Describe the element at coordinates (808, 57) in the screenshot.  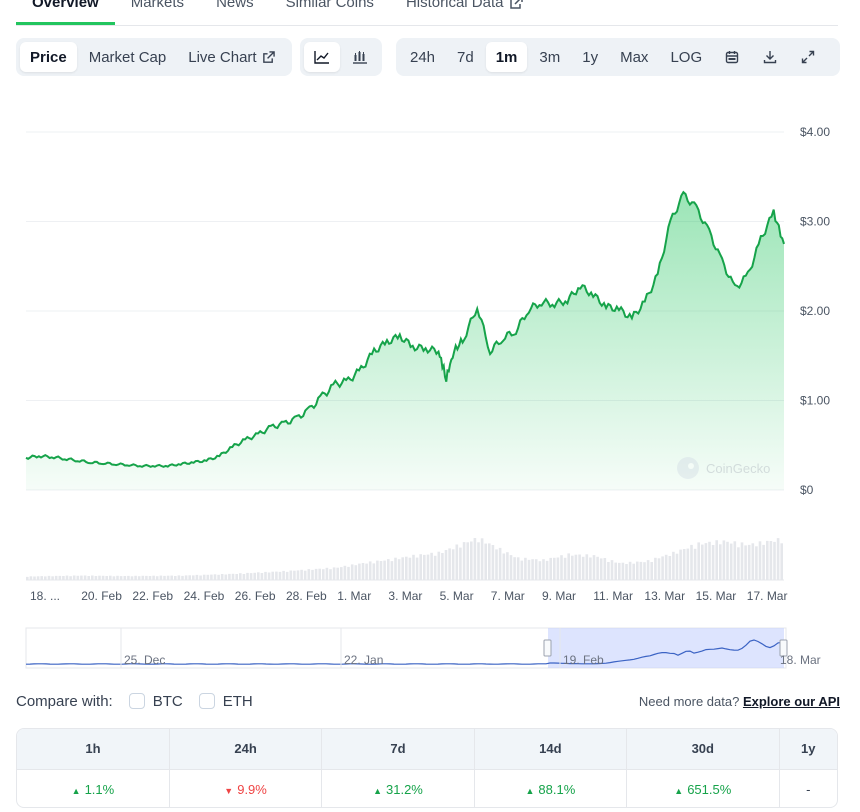
I see `fullscreen-button` at that location.